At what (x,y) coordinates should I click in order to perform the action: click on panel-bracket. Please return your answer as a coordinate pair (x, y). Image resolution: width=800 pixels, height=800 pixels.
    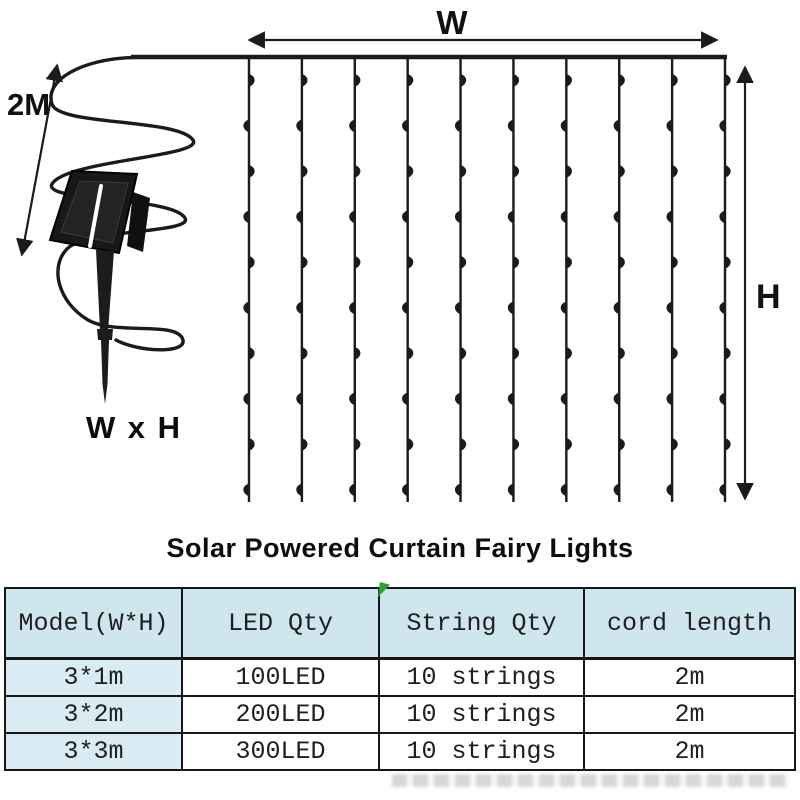
    Looking at the image, I should click on (138, 222).